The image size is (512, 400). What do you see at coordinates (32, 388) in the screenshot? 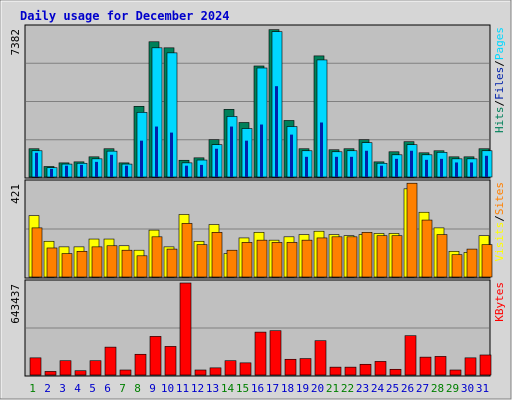
I see `day-label: 1` at bounding box center [32, 388].